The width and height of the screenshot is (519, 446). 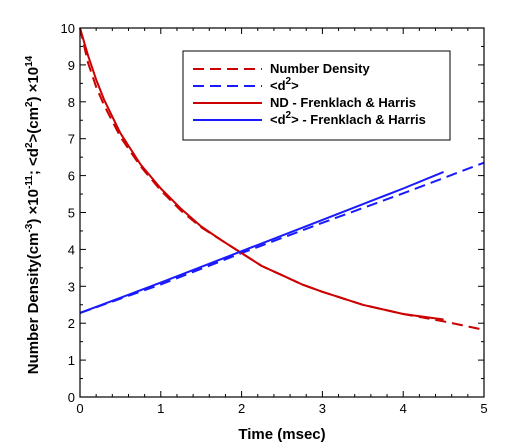 I want to click on x-axis-title: Time (msec), so click(x=281, y=434).